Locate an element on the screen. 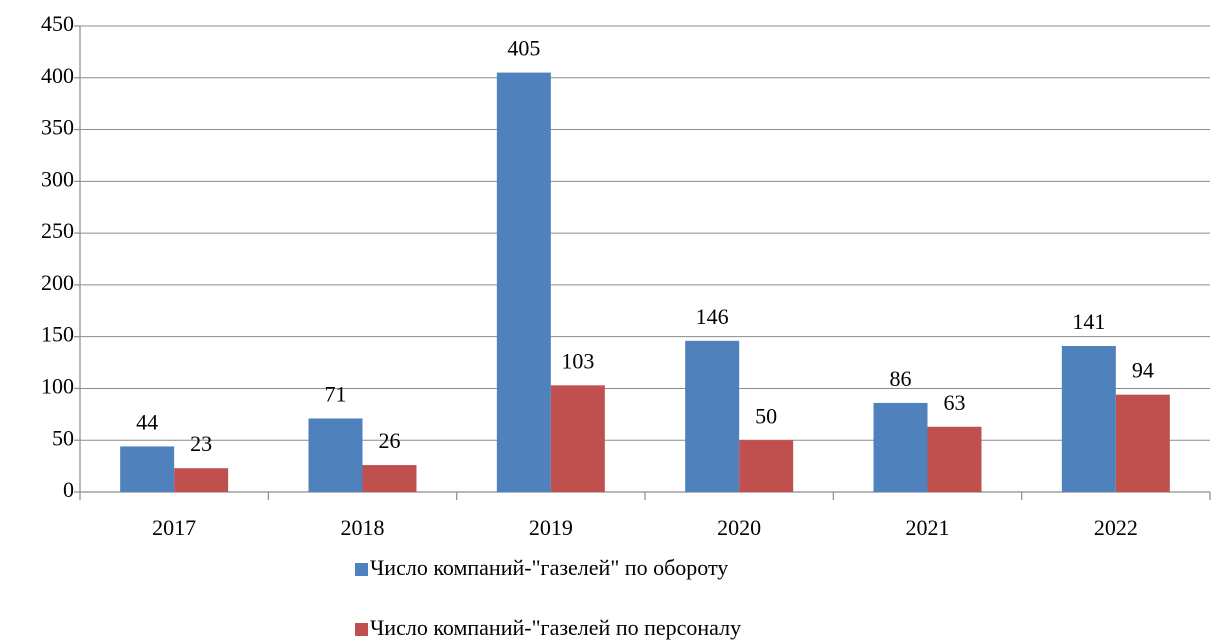 The height and width of the screenshot is (644, 1212). x-tick-label: 2020 is located at coordinates (739, 527).